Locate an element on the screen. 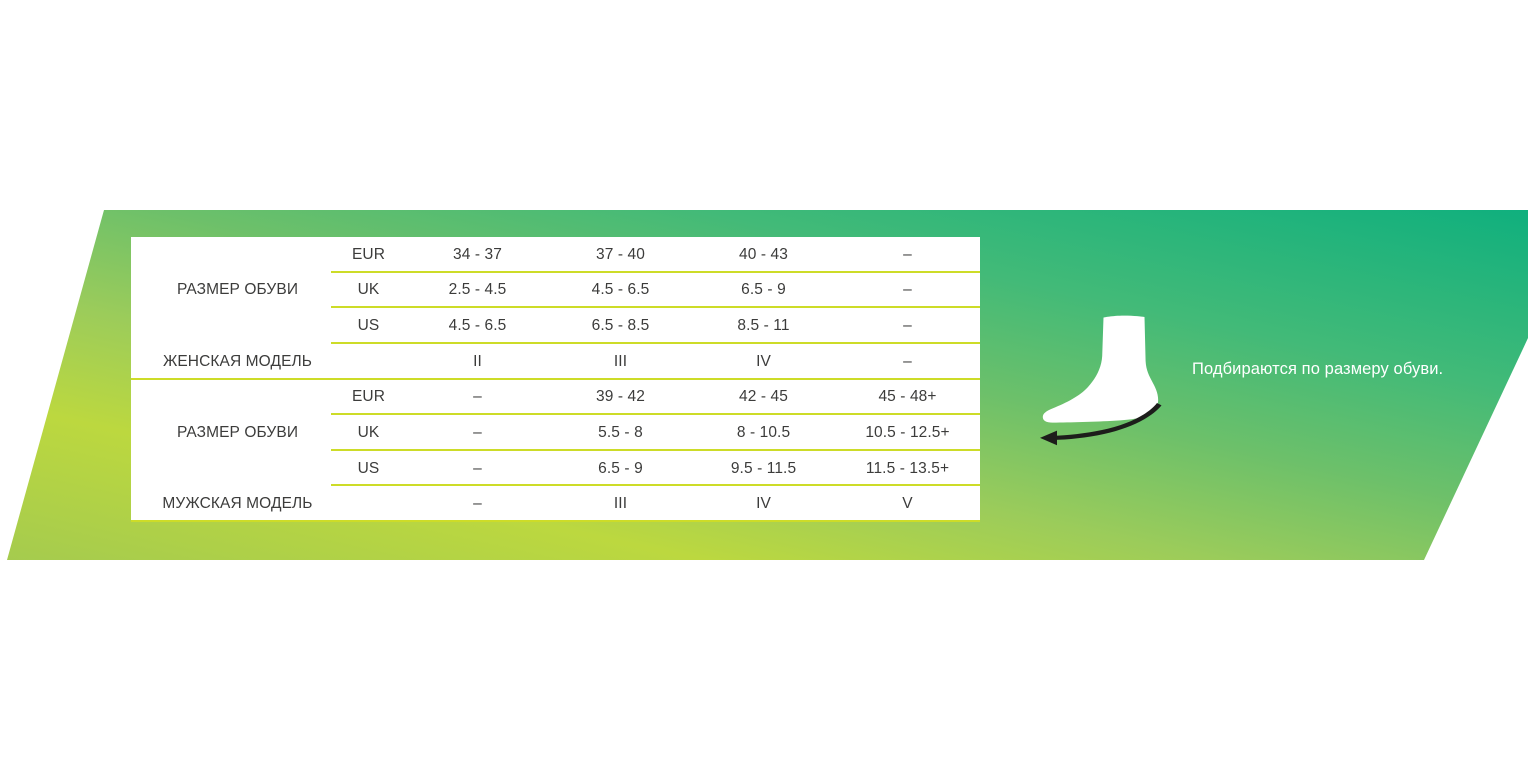  cell-men-model-spacer is located at coordinates (368, 504).